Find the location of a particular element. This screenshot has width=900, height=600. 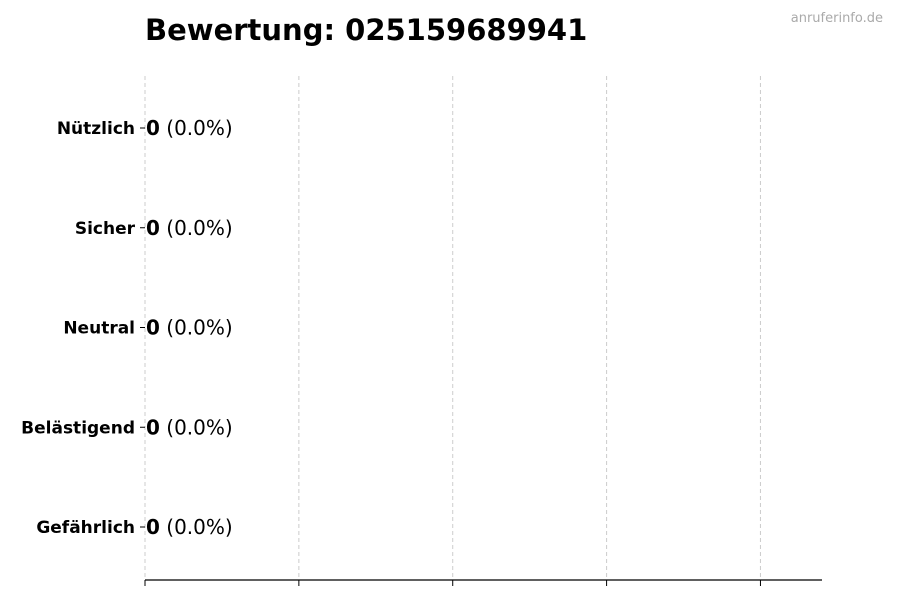

watermark: anruferinfo.de is located at coordinates (837, 18).